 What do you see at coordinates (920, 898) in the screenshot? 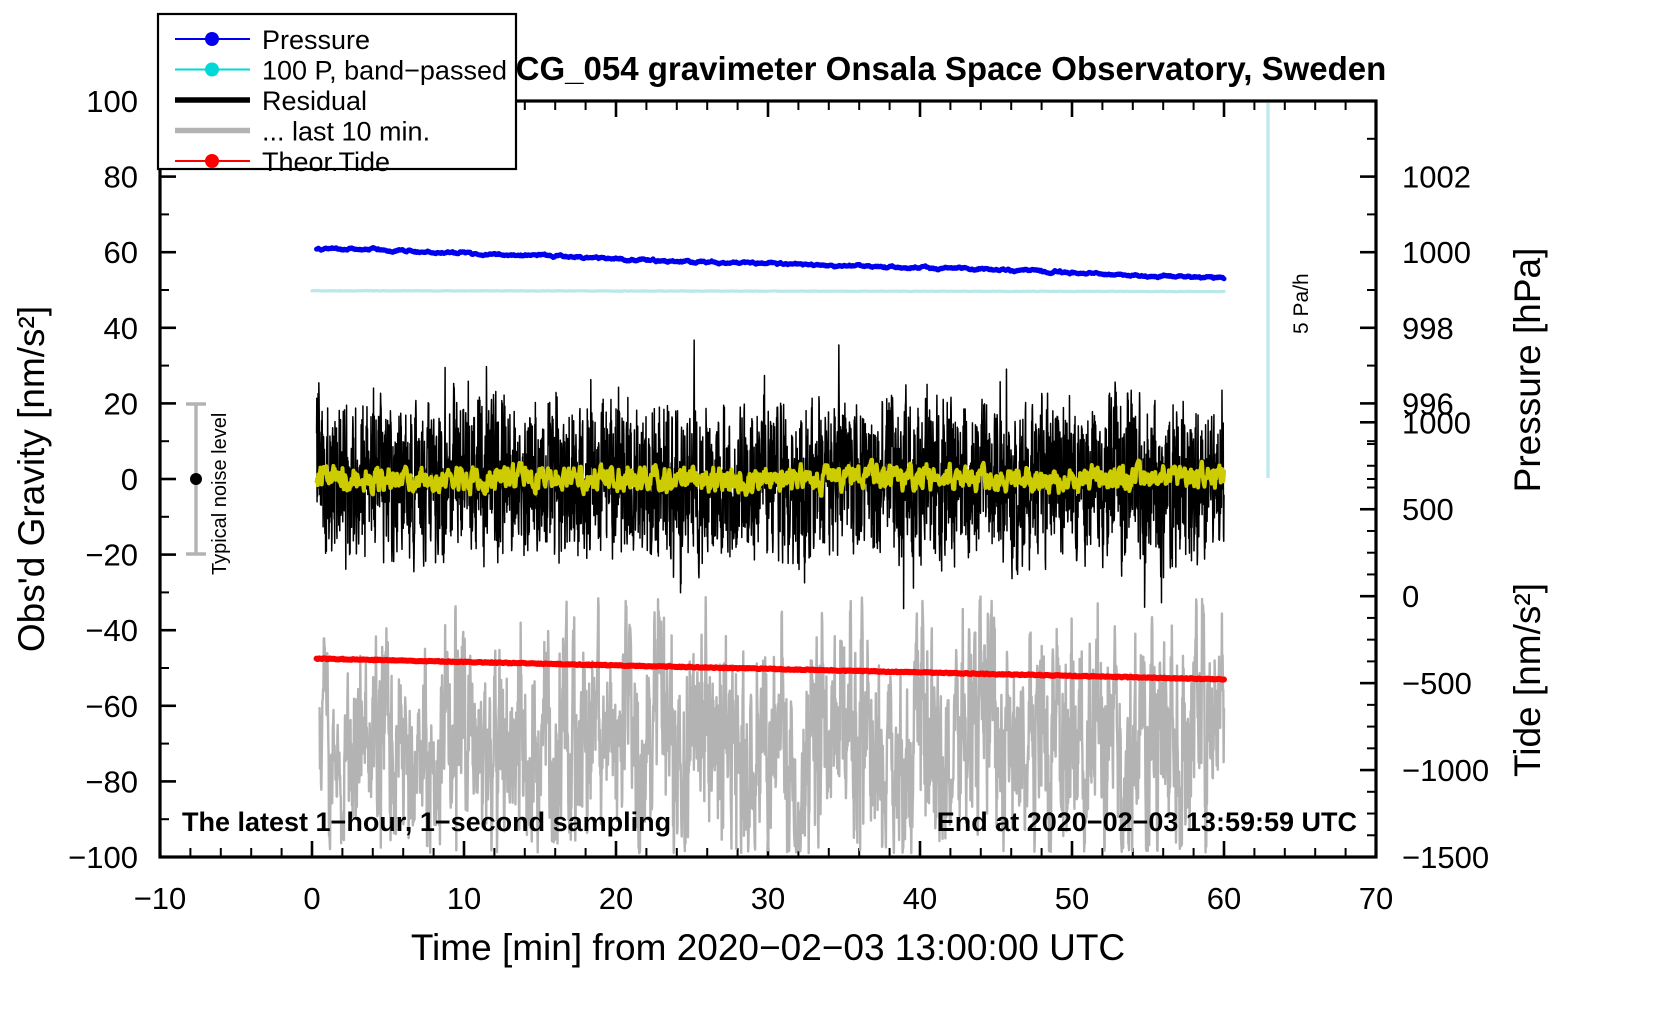
I see `x-tick-label: 40` at bounding box center [920, 898].